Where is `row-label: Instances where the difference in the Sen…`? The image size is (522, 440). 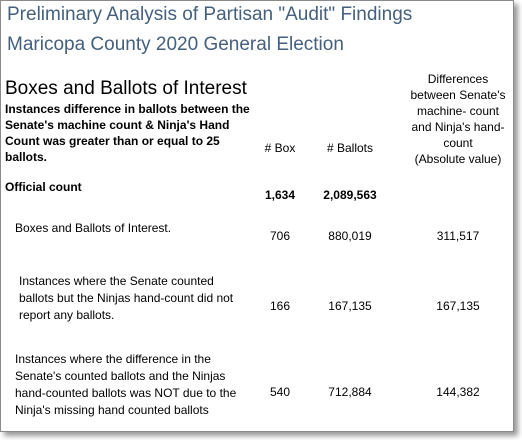
row-label: Instances where the difference in the Sen… is located at coordinates (125, 385).